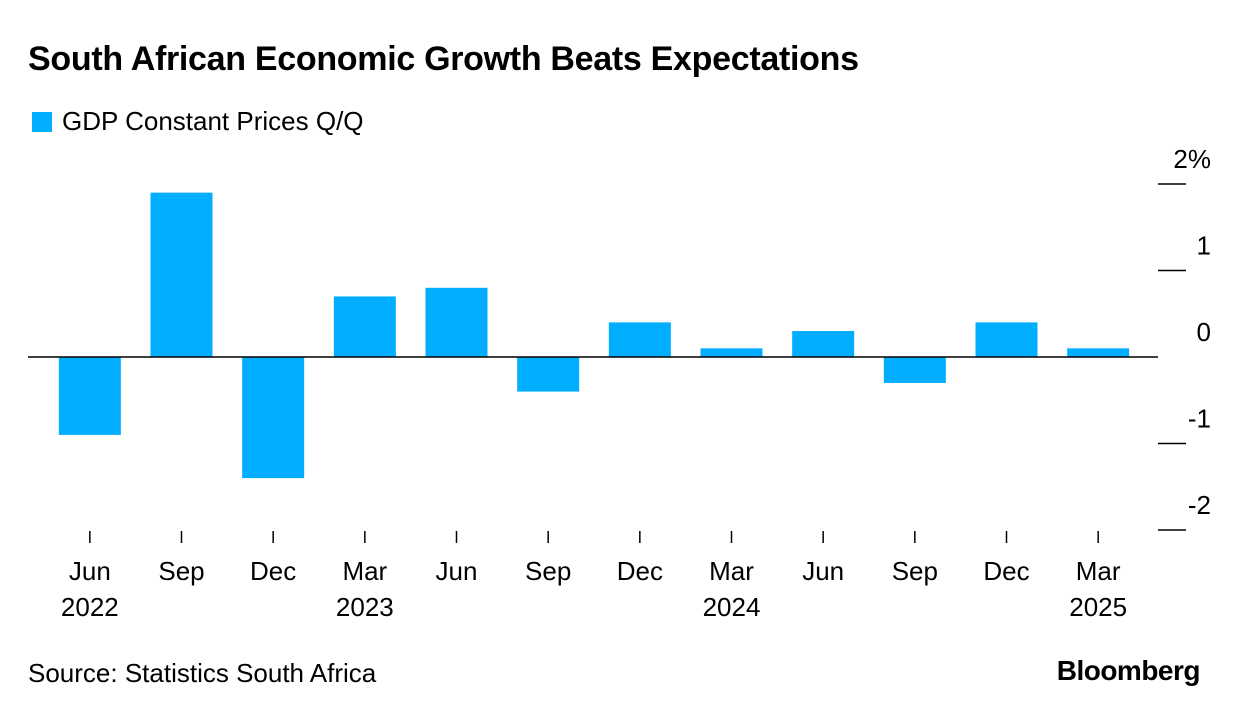 This screenshot has height=716, width=1240. What do you see at coordinates (1199, 419) in the screenshot?
I see `y-tick-label: -1` at bounding box center [1199, 419].